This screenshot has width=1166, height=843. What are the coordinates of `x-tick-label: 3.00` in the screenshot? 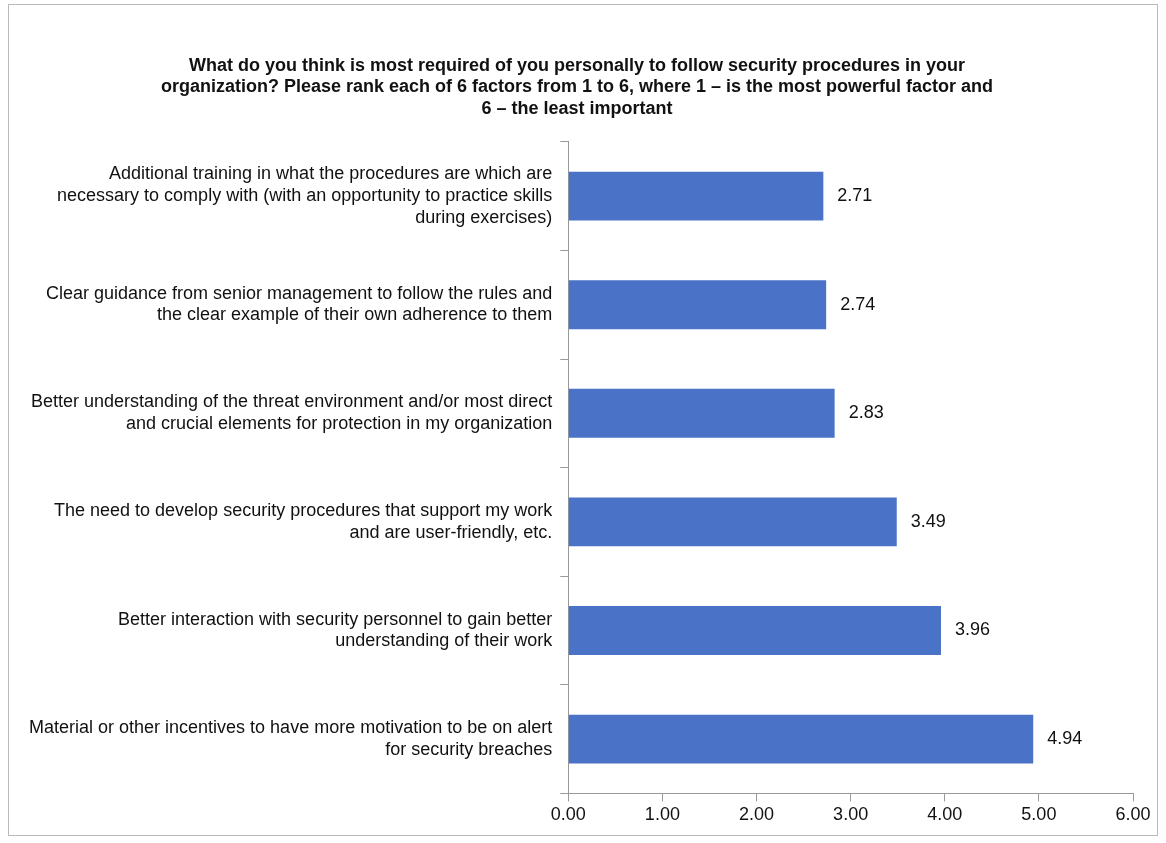 It's located at (851, 814).